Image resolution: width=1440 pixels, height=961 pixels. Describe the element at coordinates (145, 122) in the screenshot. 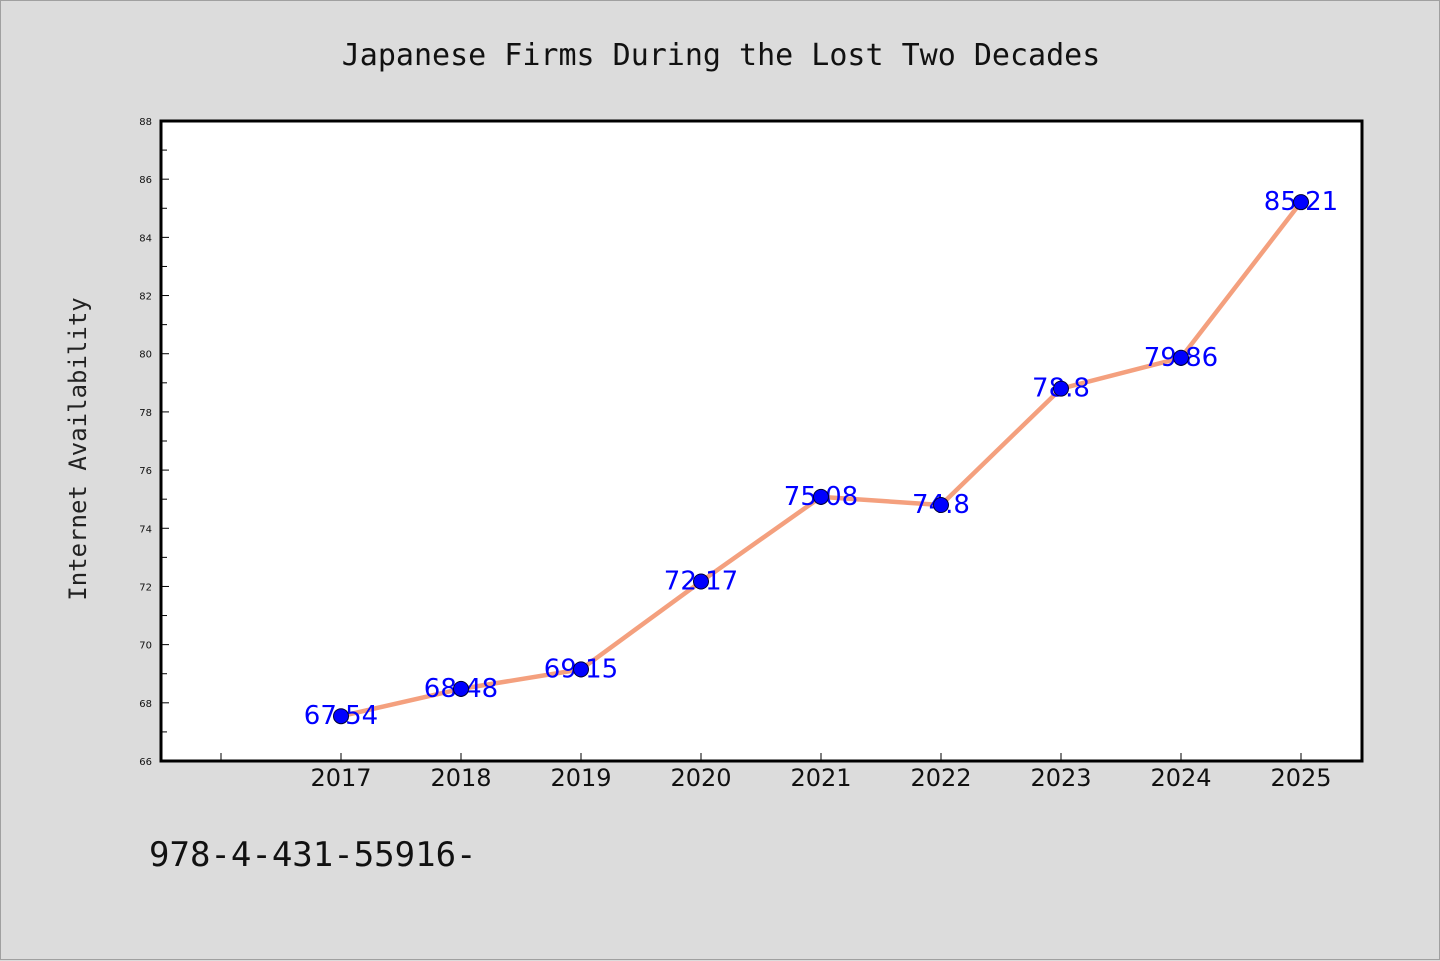

I see `y-tick-label: 88` at that location.